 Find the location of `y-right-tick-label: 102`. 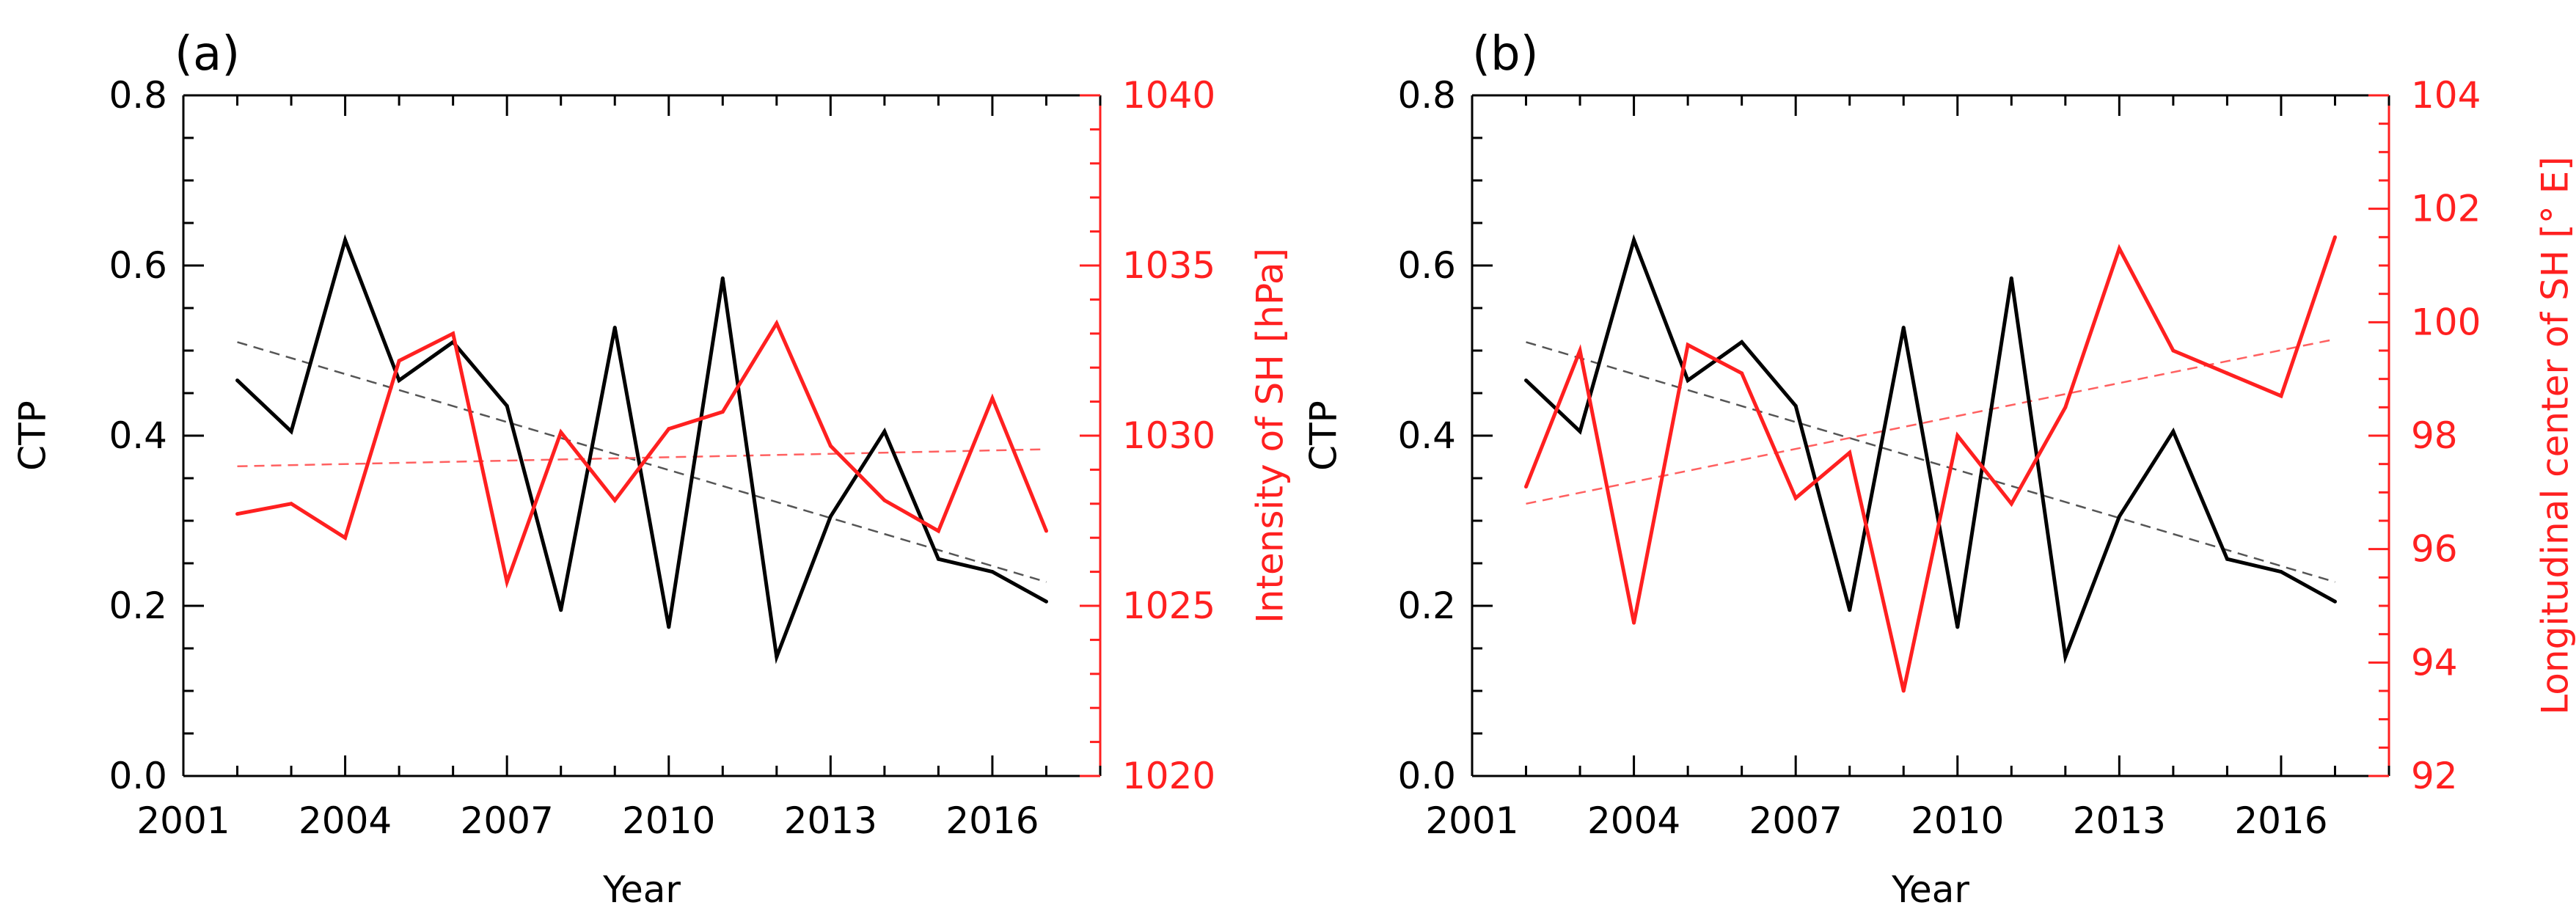

y-right-tick-label: 102 is located at coordinates (2446, 209).